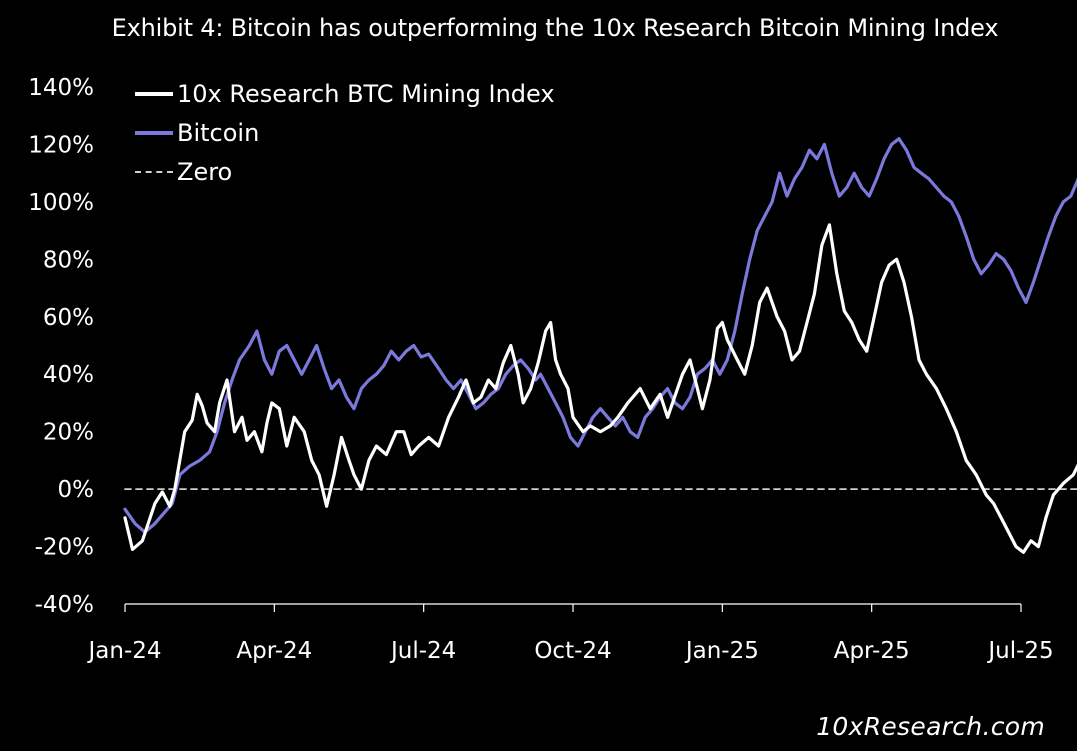 The height and width of the screenshot is (751, 1077). Describe the element at coordinates (68, 375) in the screenshot. I see `y-tick-label: 40%` at that location.